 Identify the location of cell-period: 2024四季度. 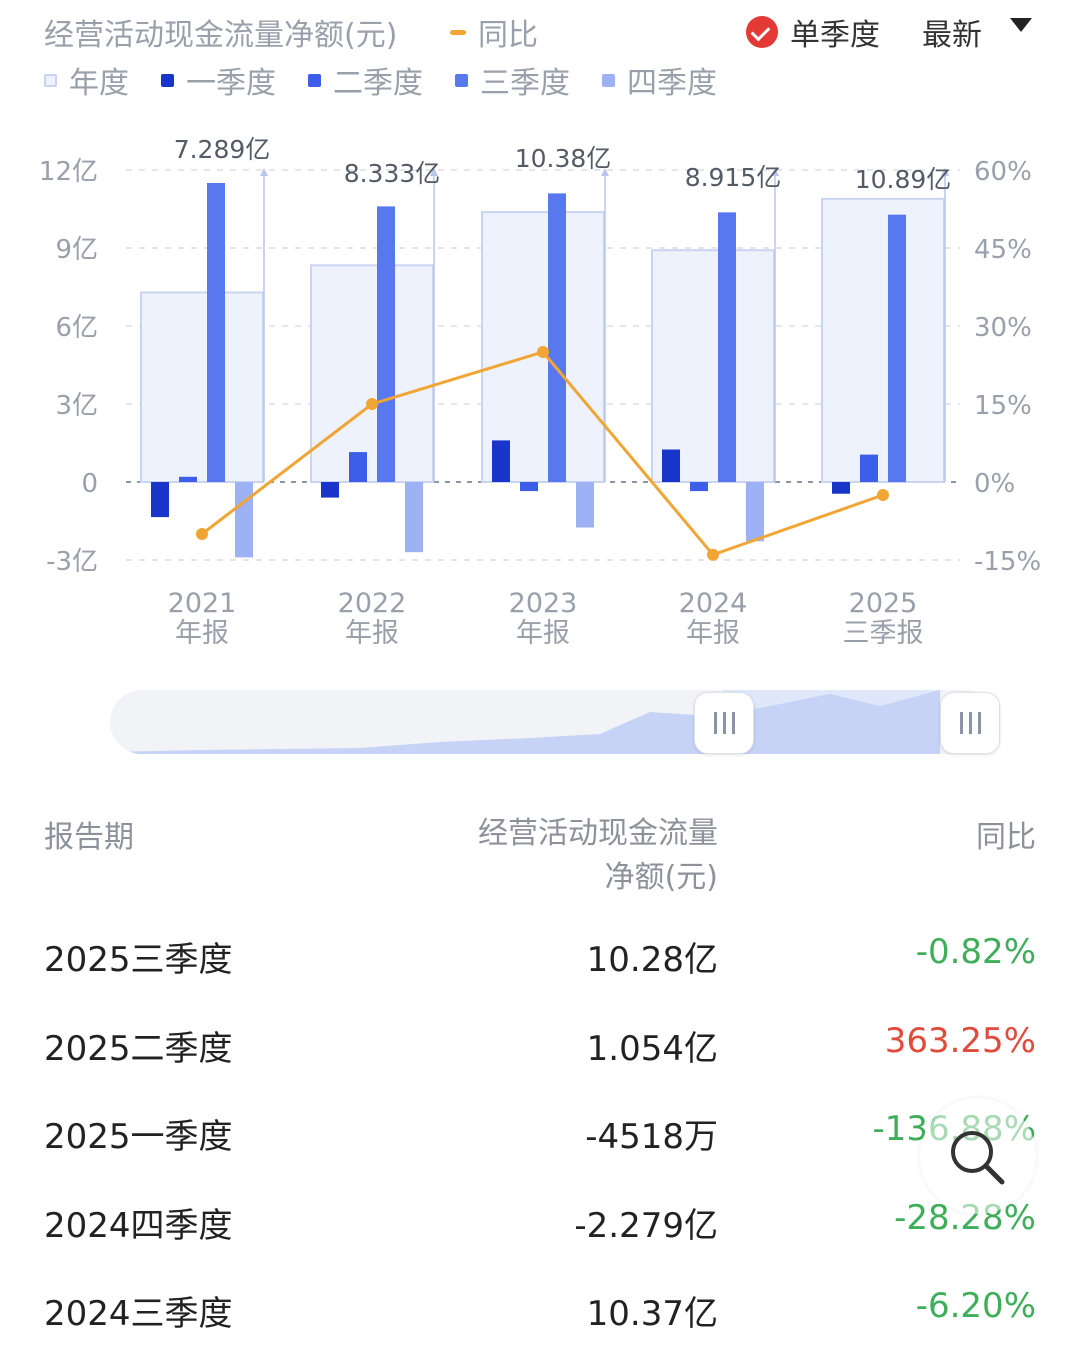
(138, 1225).